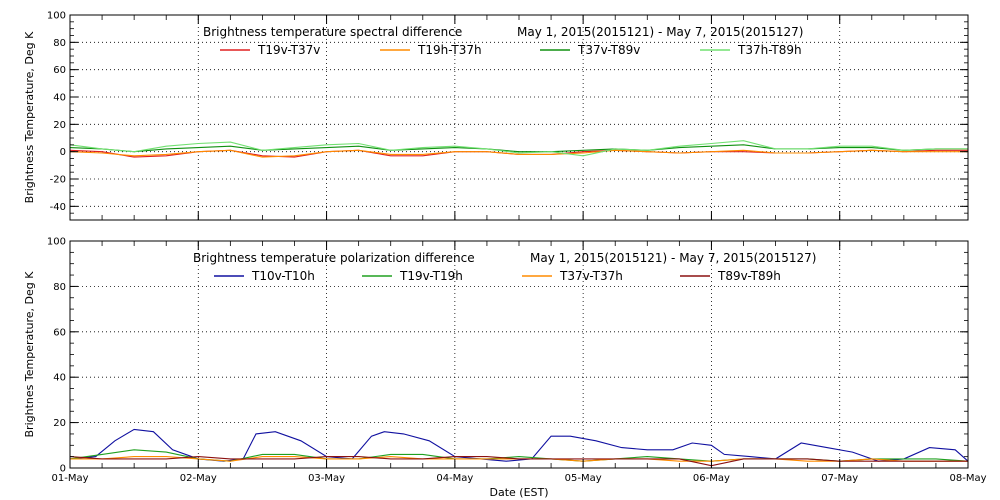 This screenshot has width=1000, height=500. I want to click on y-tick-label: -20, so click(58, 180).